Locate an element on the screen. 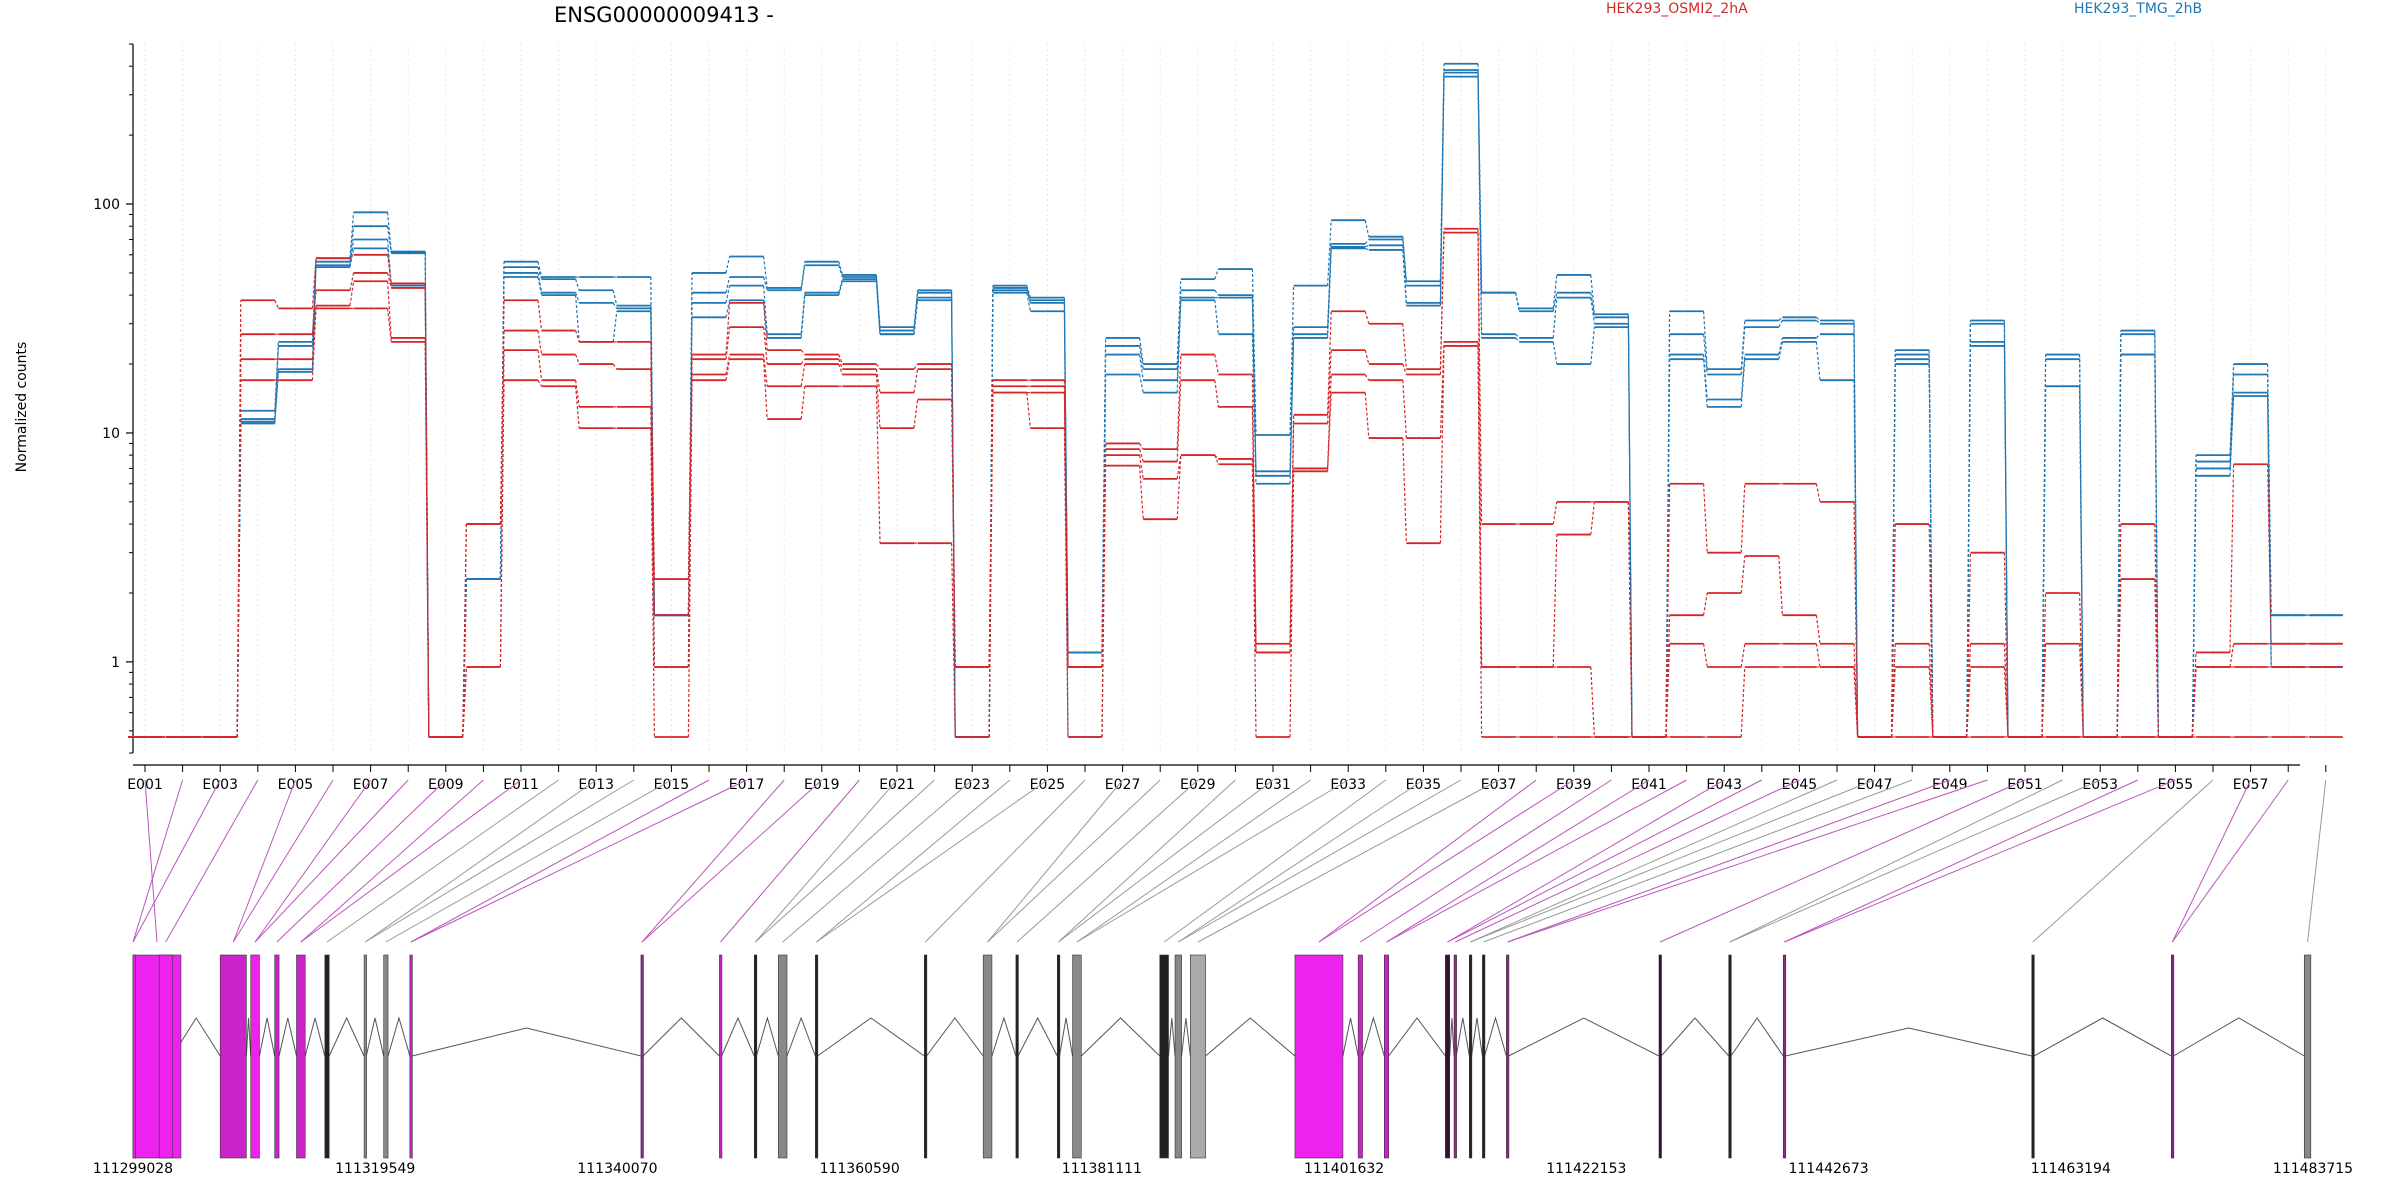 This screenshot has height=1200, width=2400. genomic-tick-label: 111340070 is located at coordinates (617, 1169).